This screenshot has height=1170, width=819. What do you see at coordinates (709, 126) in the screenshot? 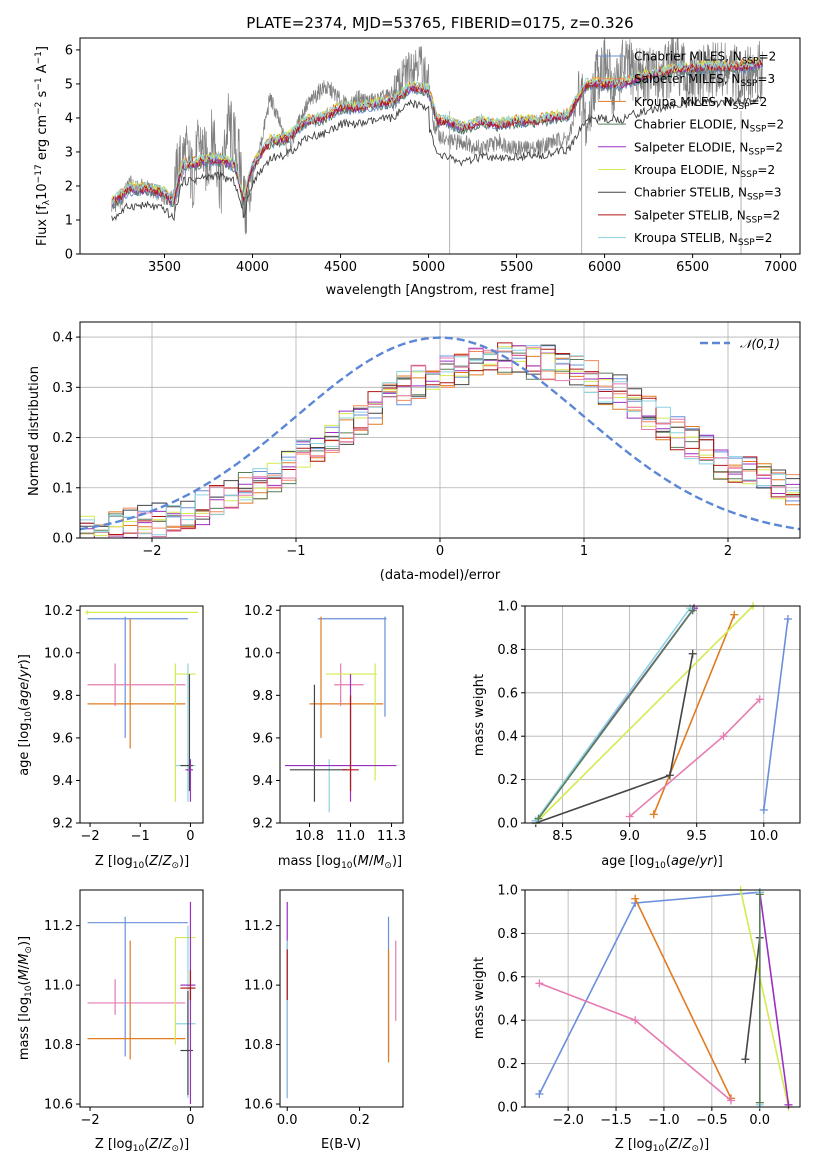
I see `legend-entry: Chabrier ELODIE, NSSP=2` at bounding box center [709, 126].